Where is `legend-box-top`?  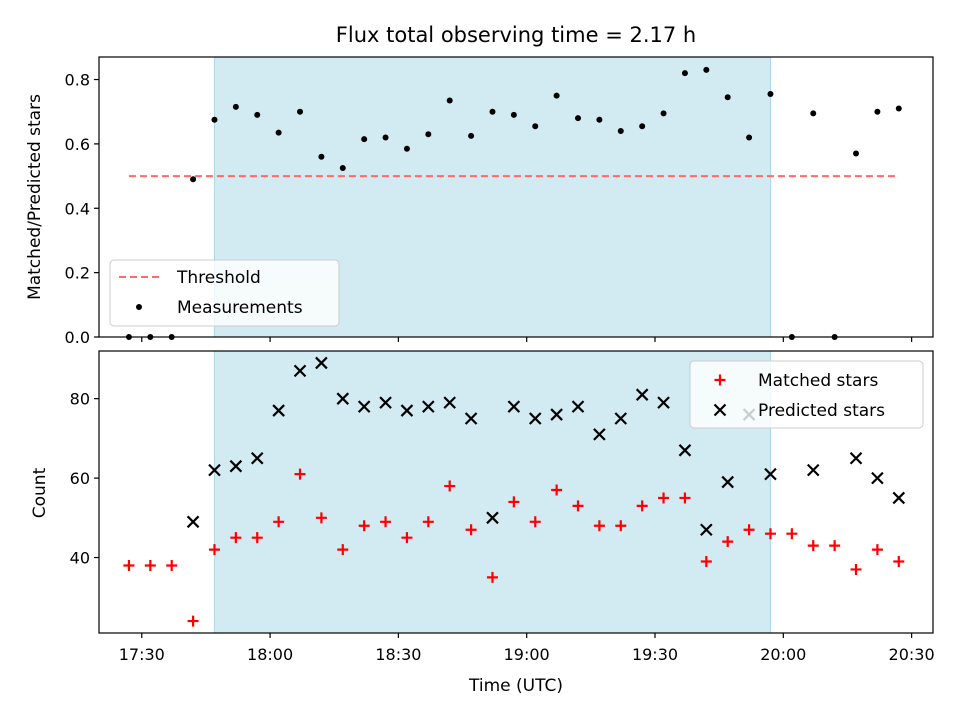 legend-box-top is located at coordinates (224, 293).